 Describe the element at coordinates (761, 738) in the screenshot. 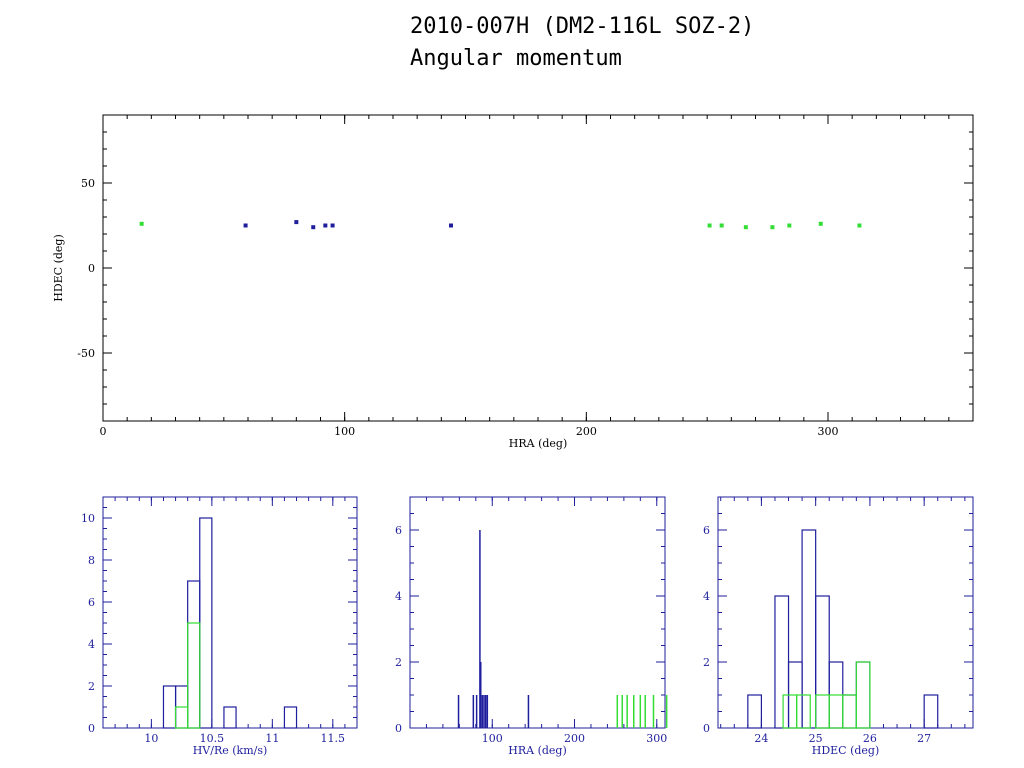

I see `x-tick-label: 24` at that location.